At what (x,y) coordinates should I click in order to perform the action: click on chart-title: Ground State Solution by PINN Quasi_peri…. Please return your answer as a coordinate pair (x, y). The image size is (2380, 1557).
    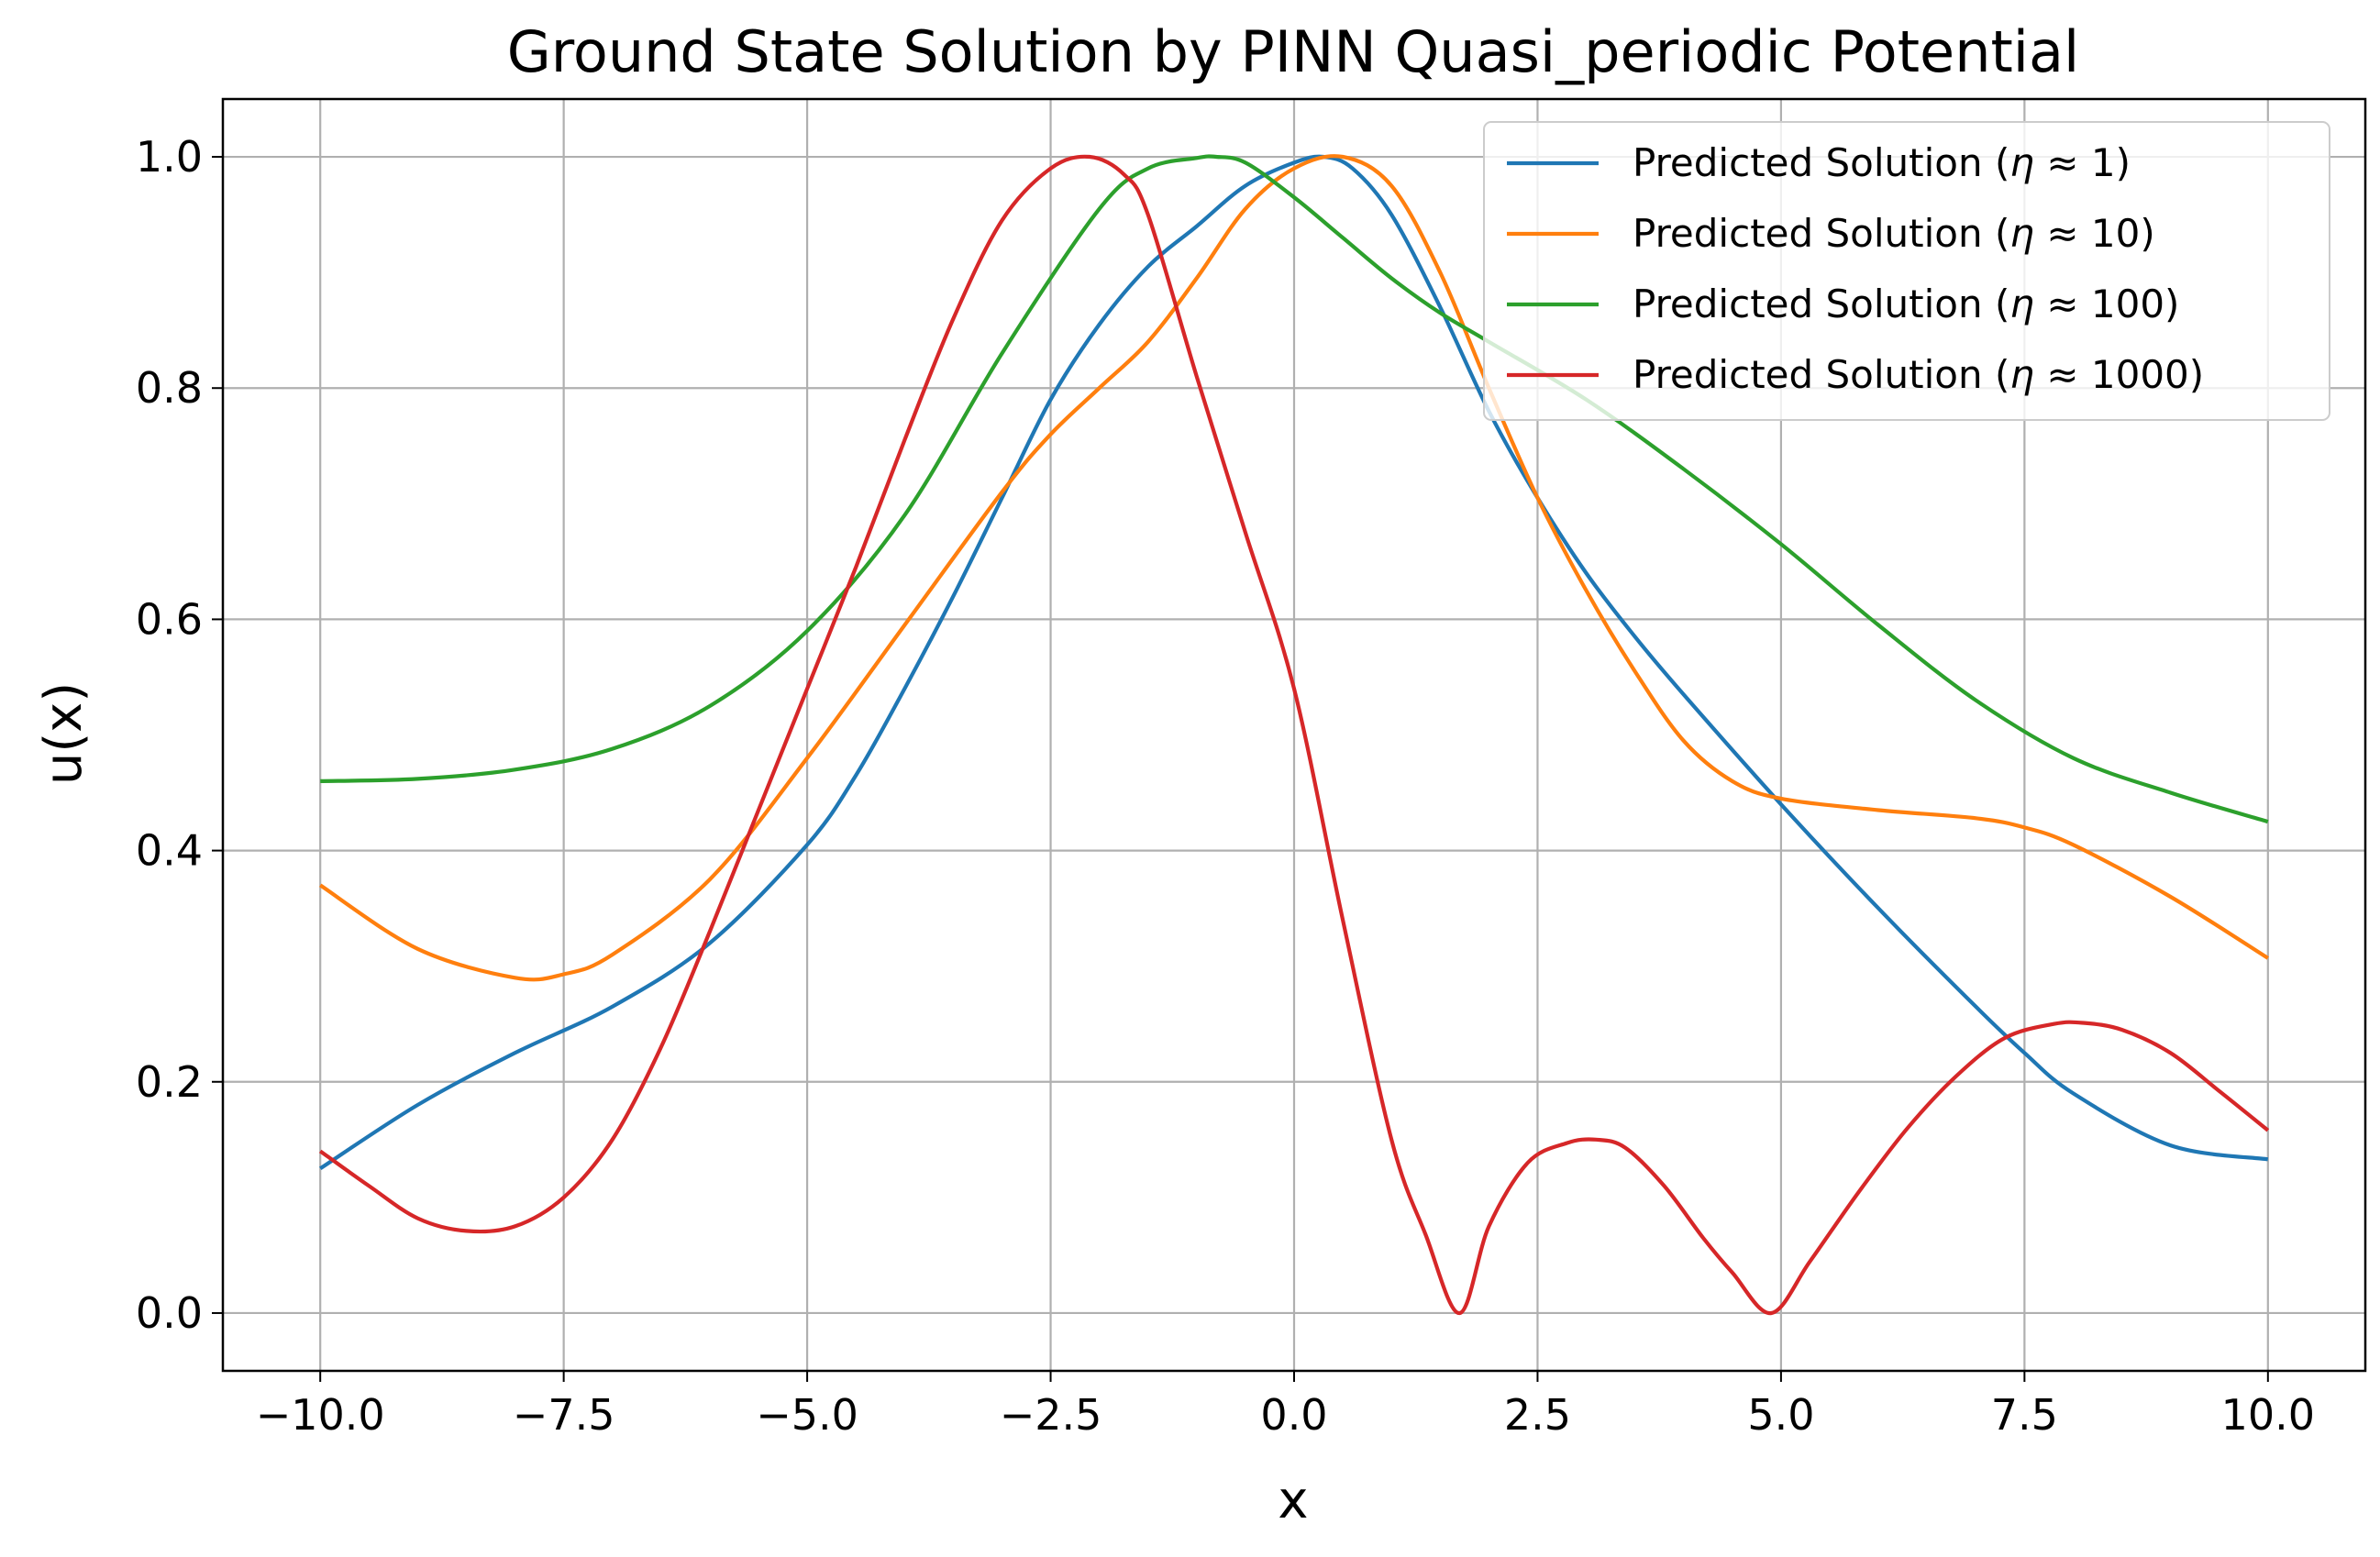
    Looking at the image, I should click on (1293, 51).